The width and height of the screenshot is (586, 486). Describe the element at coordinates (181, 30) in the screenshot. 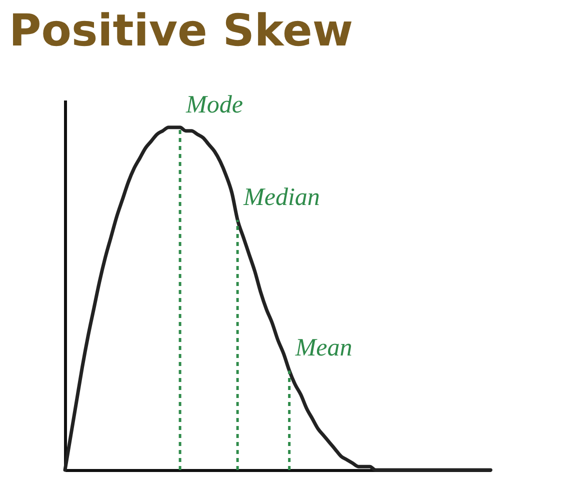

I see `chart-title: Positive Skew` at that location.